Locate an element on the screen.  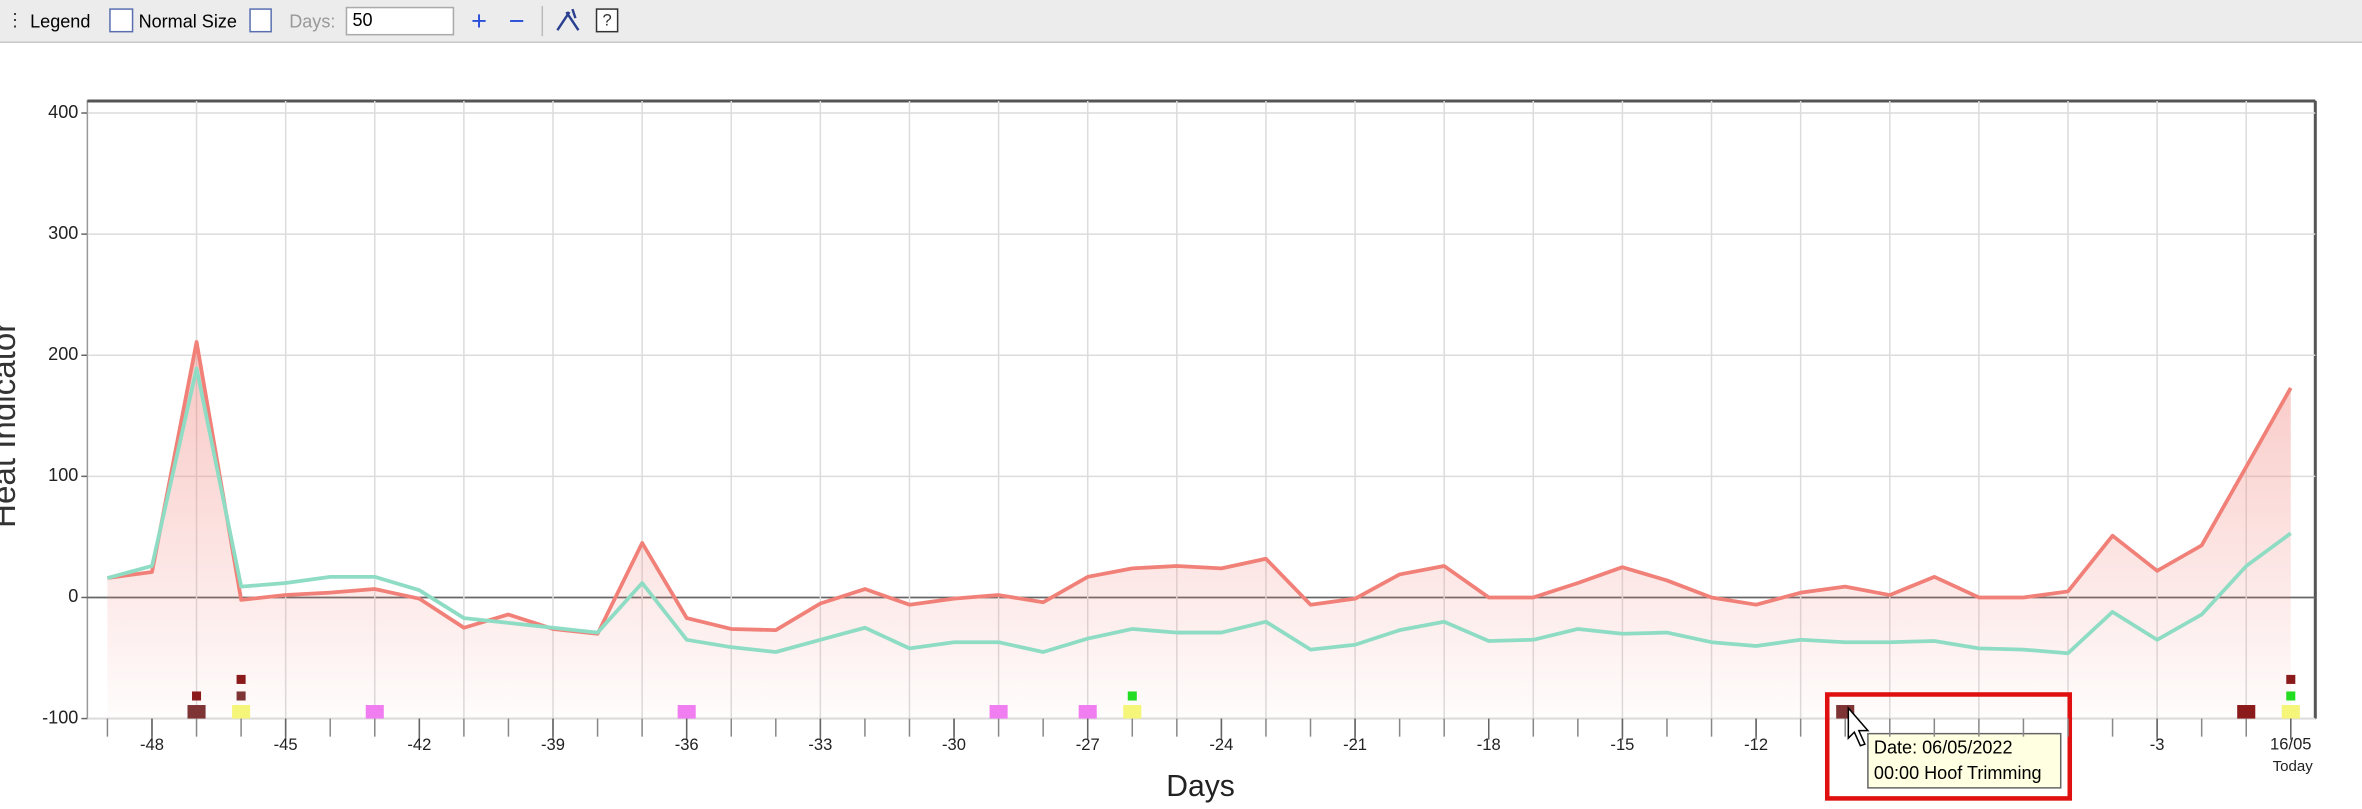
help-icon is located at coordinates (607, 20).